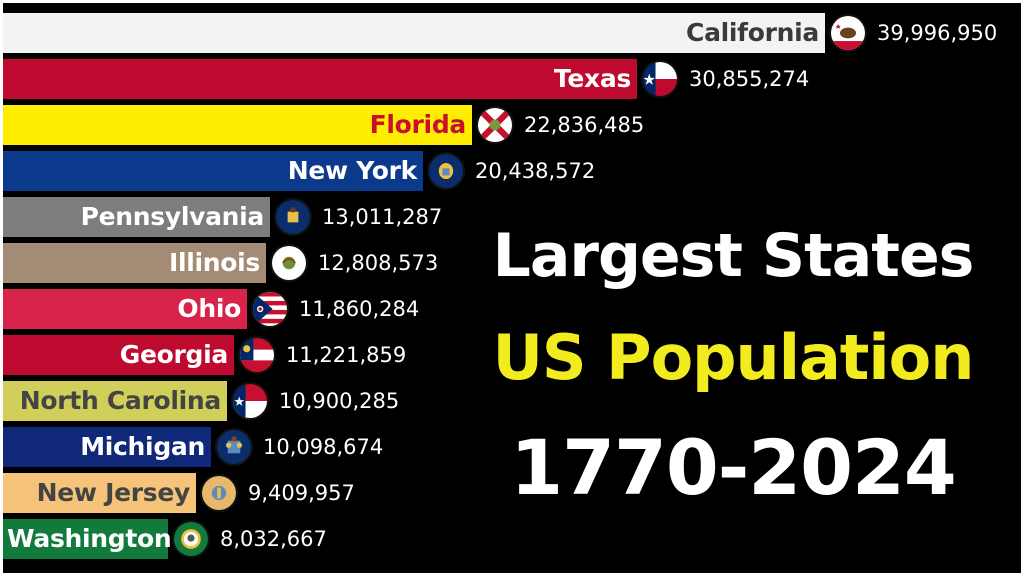 The height and width of the screenshot is (576, 1024). I want to click on bar-georgia, so click(118, 355).